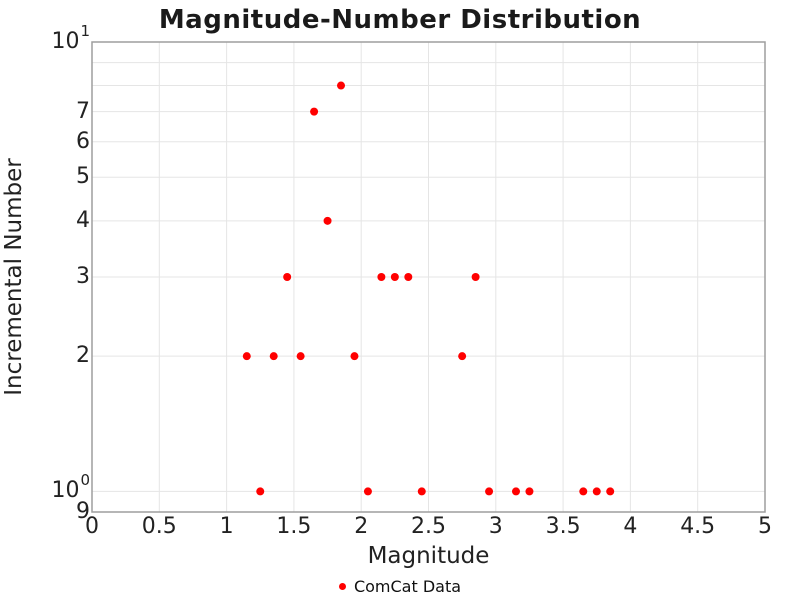  I want to click on legend: ComCat Data, so click(400, 586).